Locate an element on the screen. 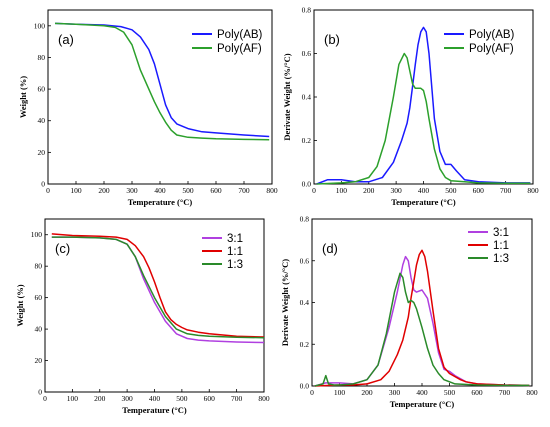  series-line-3:1 is located at coordinates (422, 321).